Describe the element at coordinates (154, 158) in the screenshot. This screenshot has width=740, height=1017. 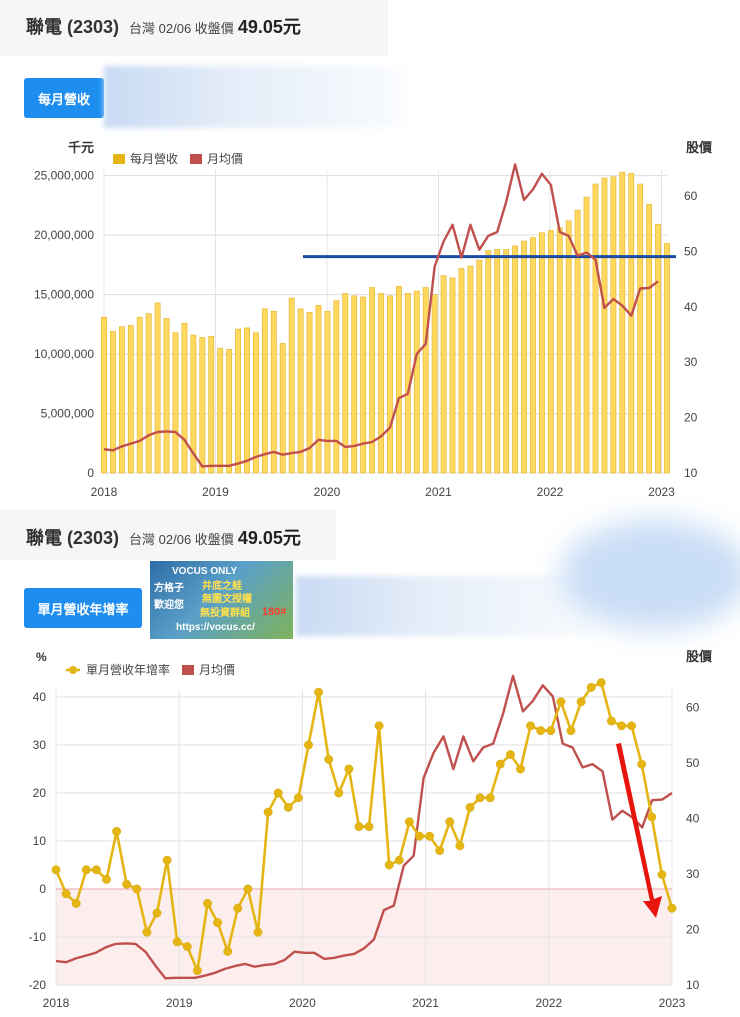
I see `legend-label-revenue: 每月營收` at that location.